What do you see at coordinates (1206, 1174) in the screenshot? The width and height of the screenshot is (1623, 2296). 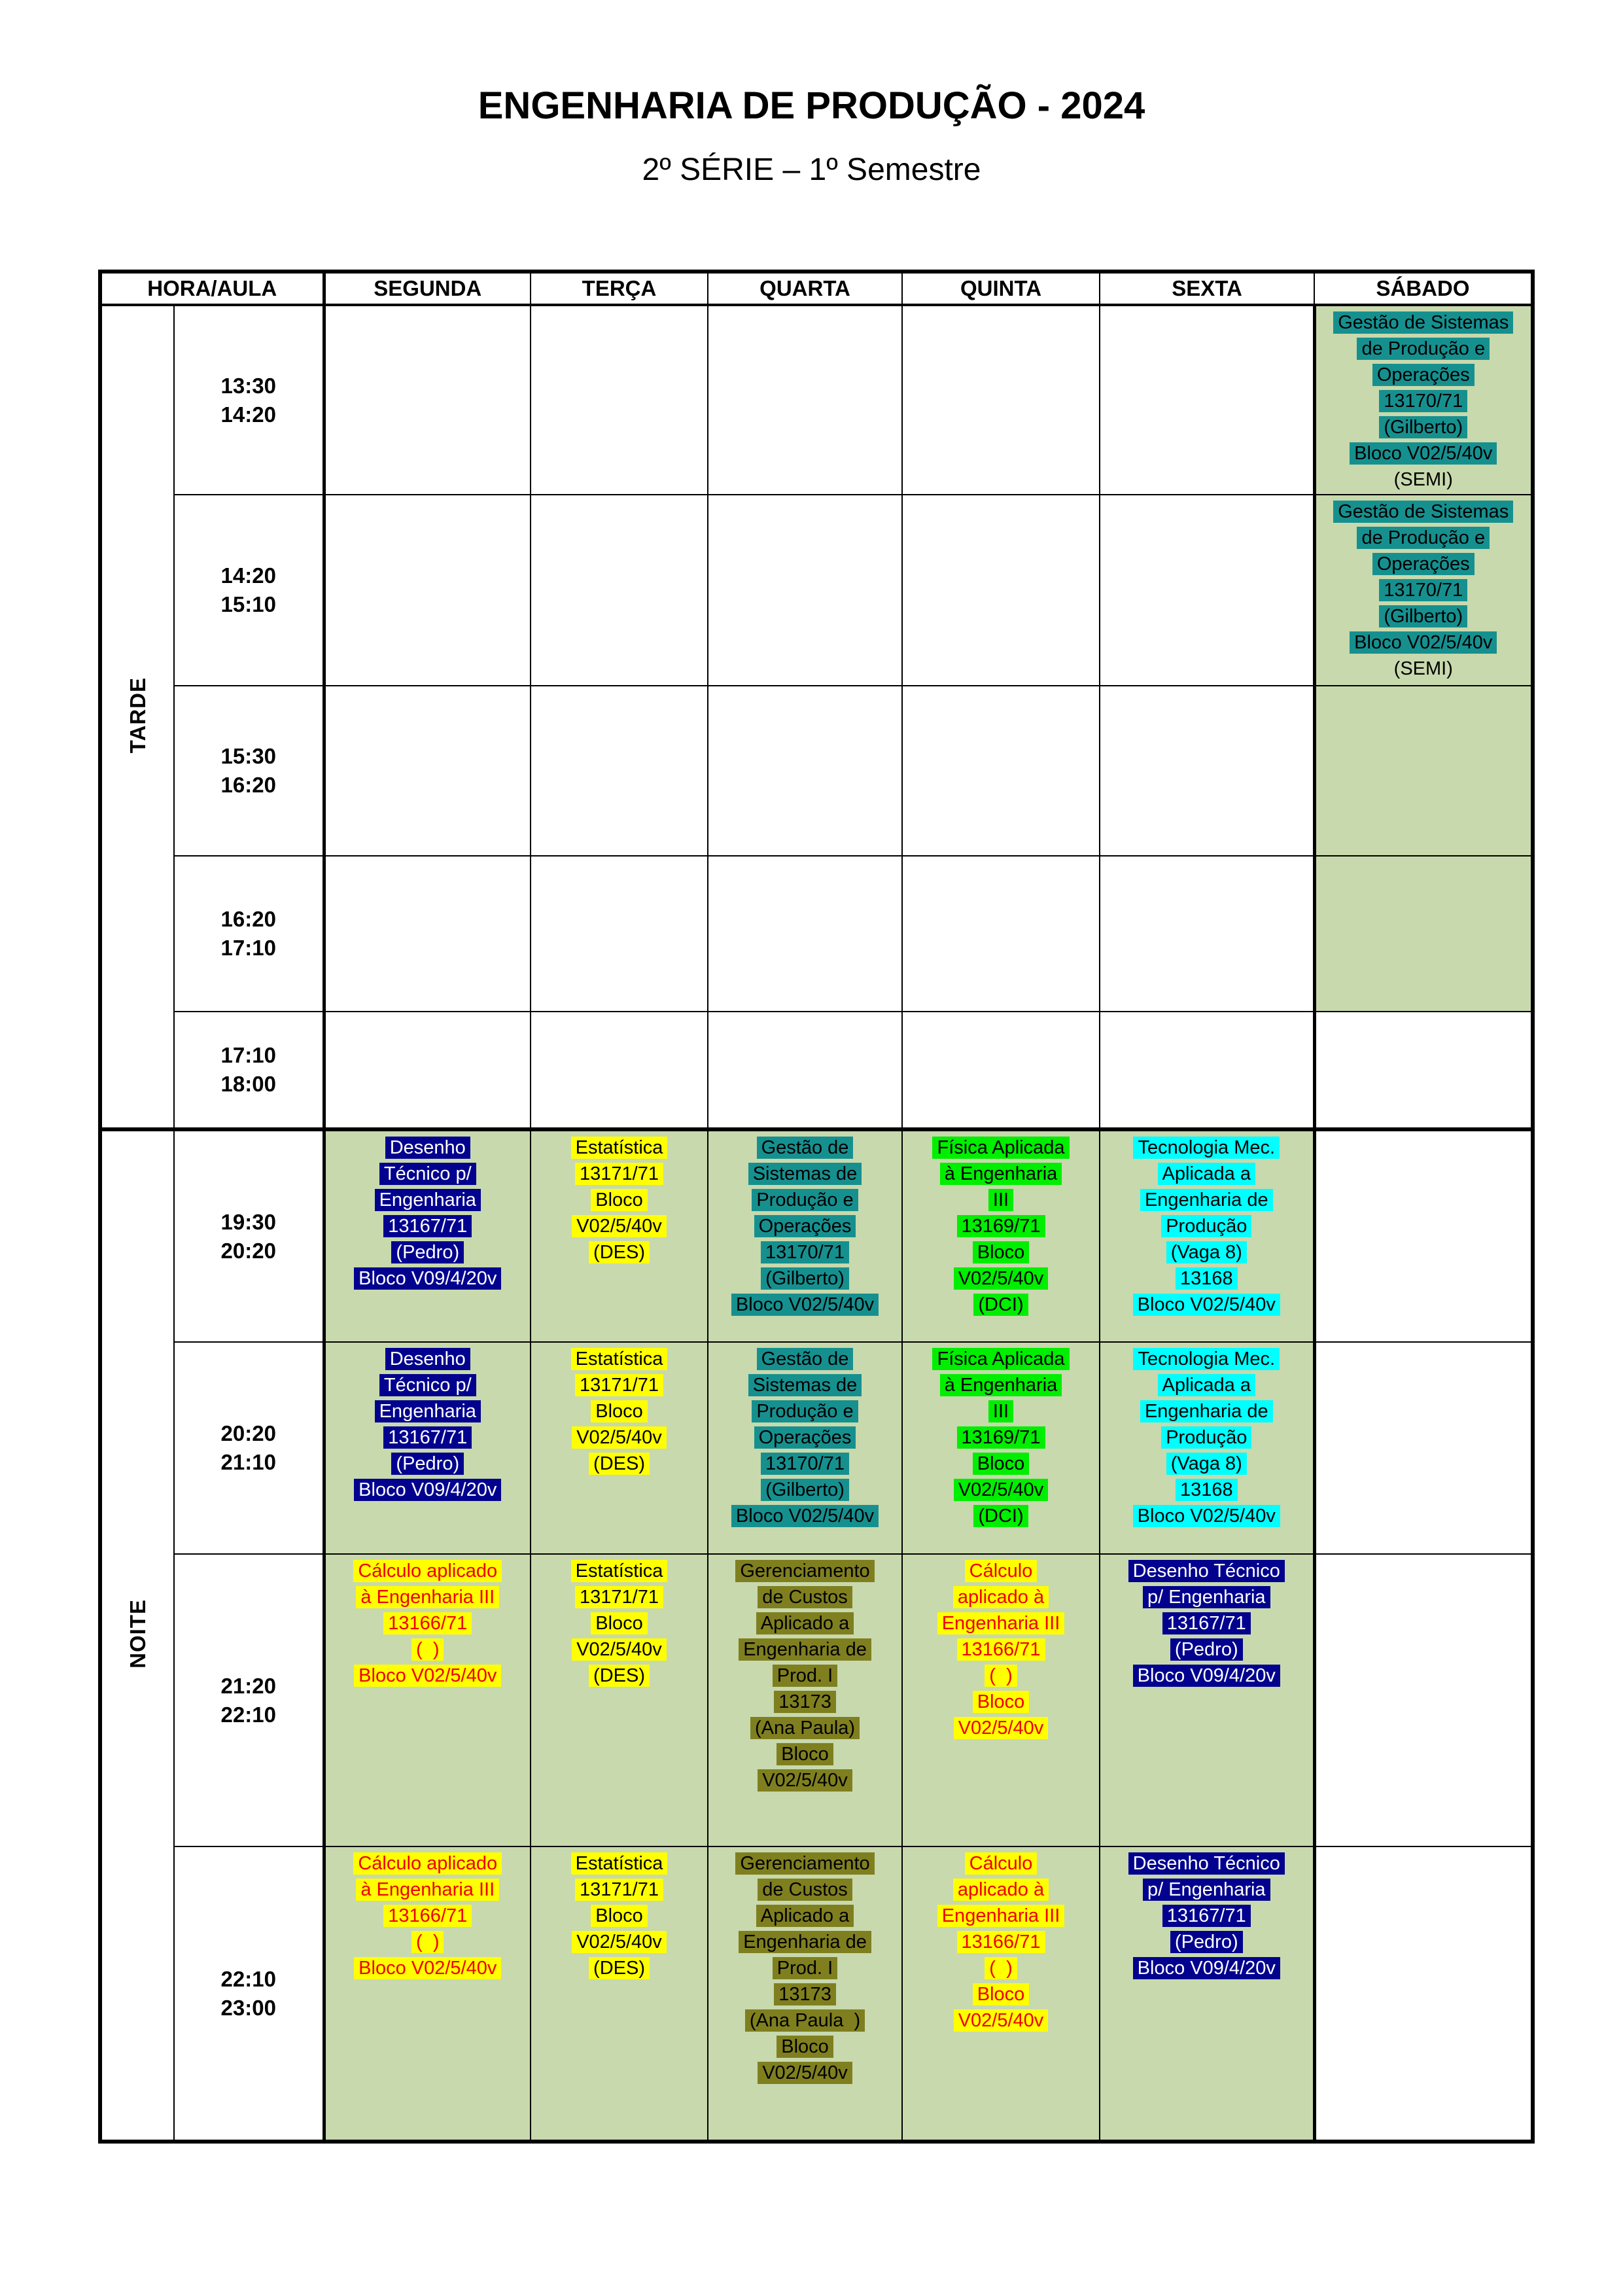 I see `highlighted-text: Aplicada a` at bounding box center [1206, 1174].